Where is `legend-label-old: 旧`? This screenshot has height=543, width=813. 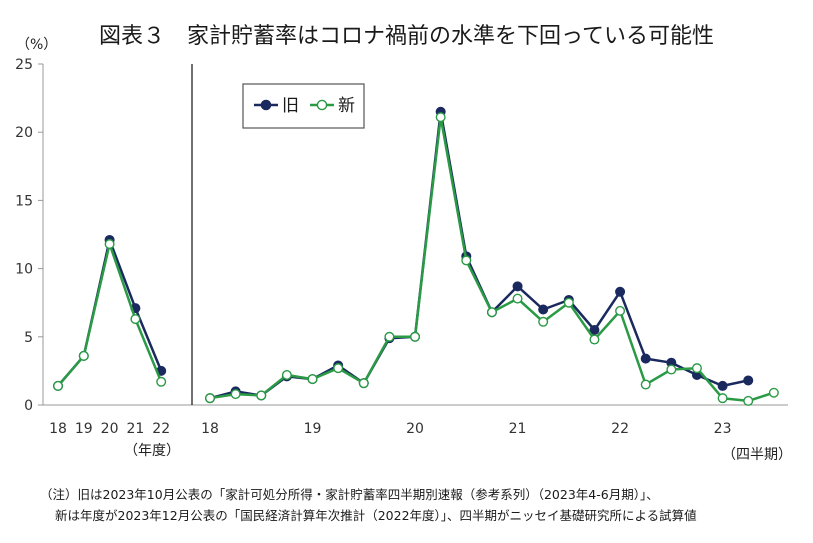 legend-label-old: 旧 is located at coordinates (290, 106).